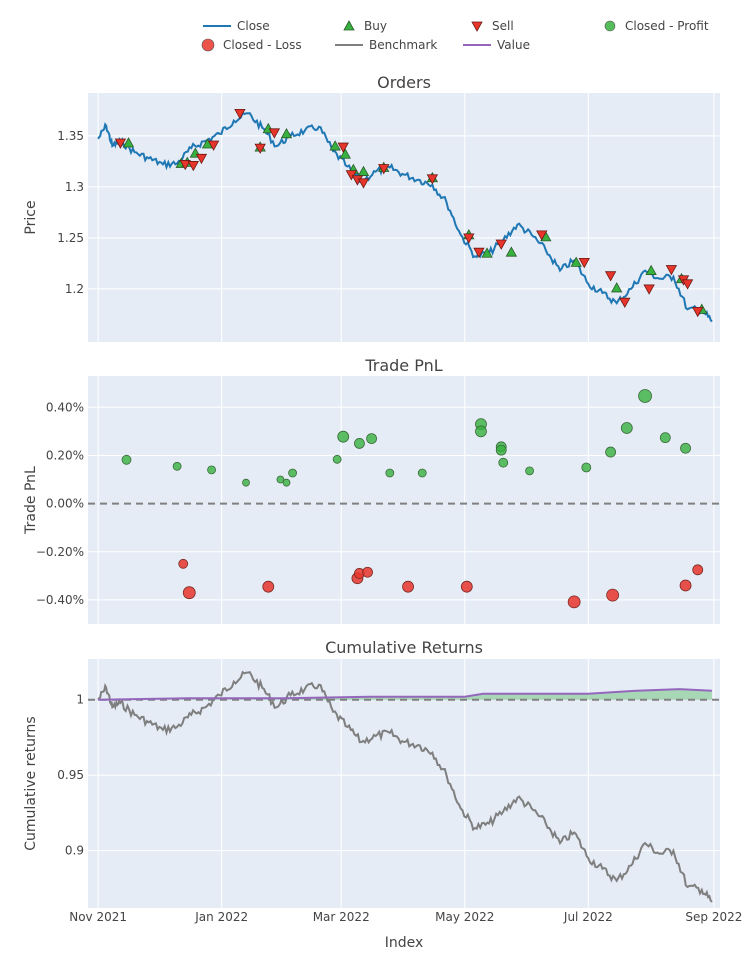 Image resolution: width=750 pixels, height=960 pixels. What do you see at coordinates (65, 455) in the screenshot?
I see `y-tick-label: 0.20%` at bounding box center [65, 455].